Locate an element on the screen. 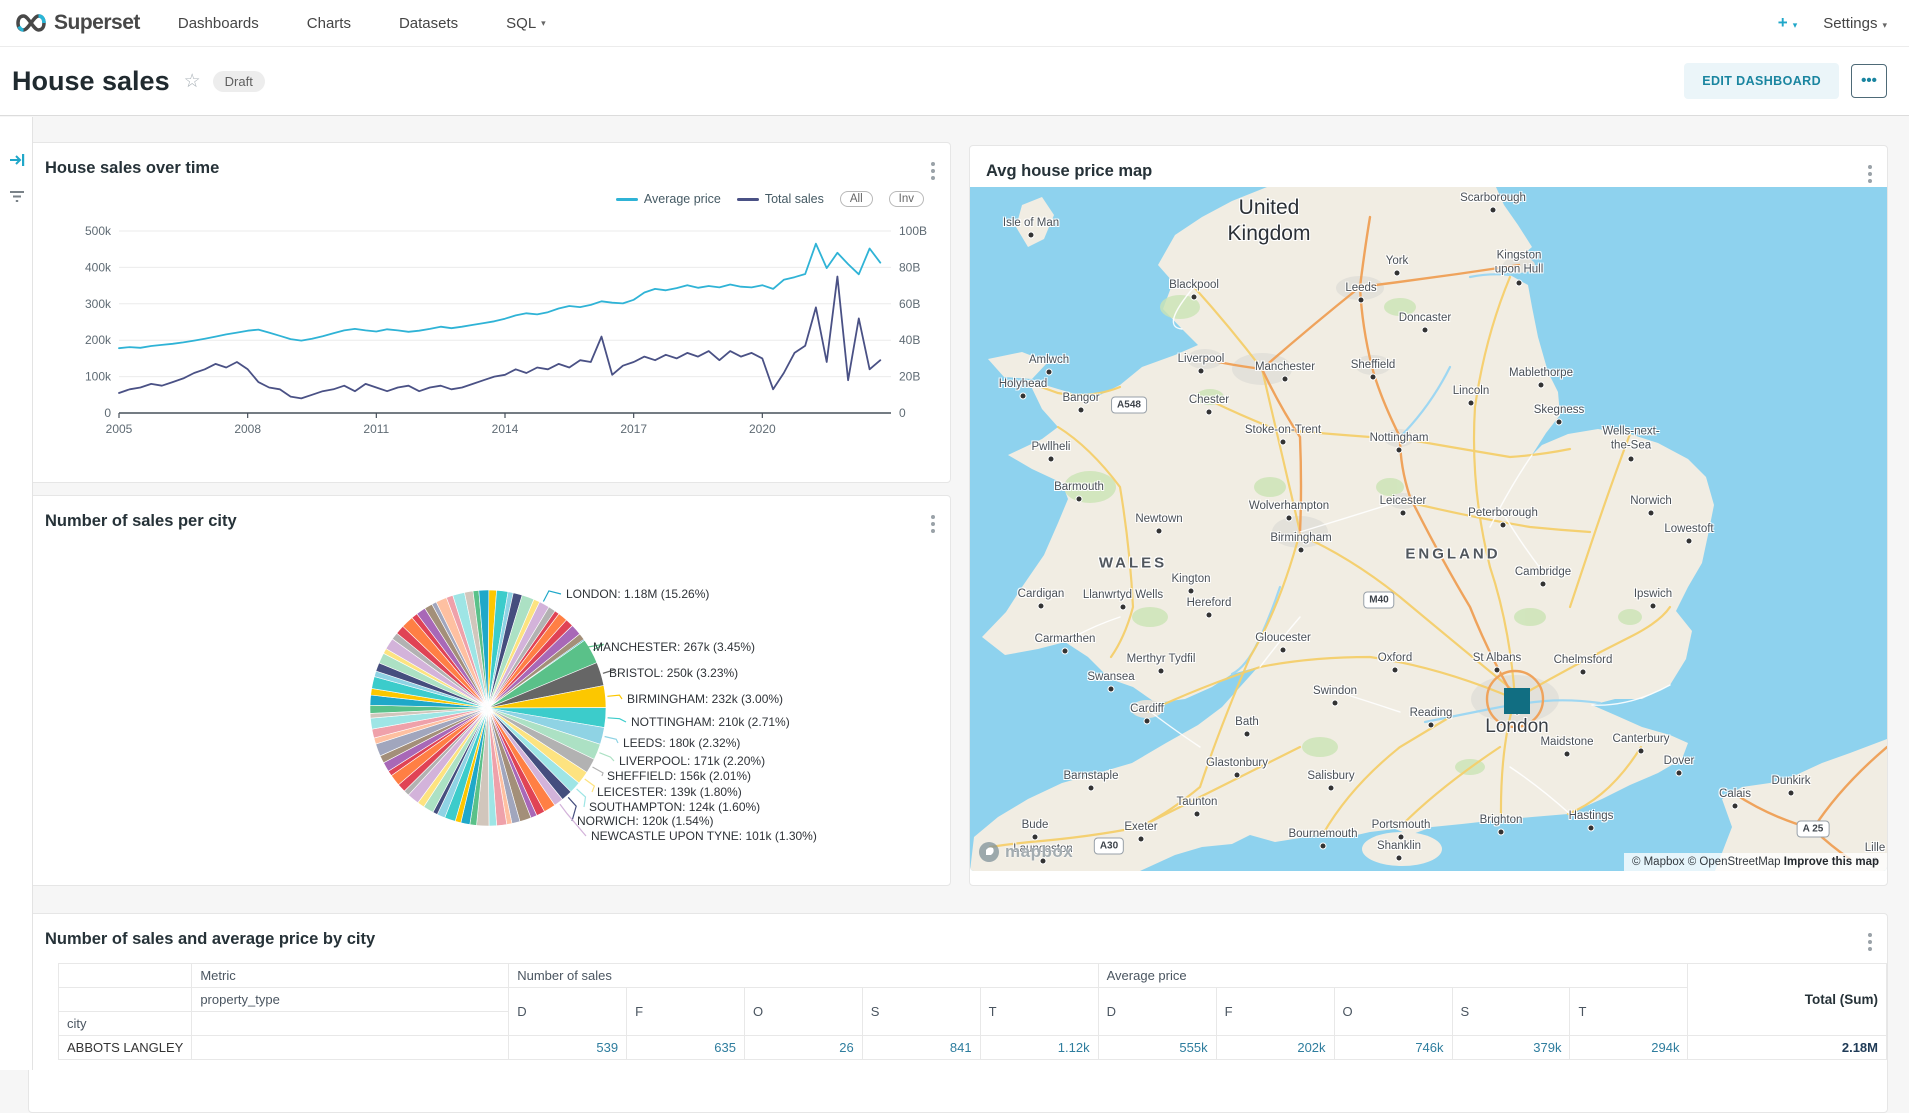 This screenshot has width=1909, height=1113. legend-item-total-sales: Total sales is located at coordinates (780, 199).